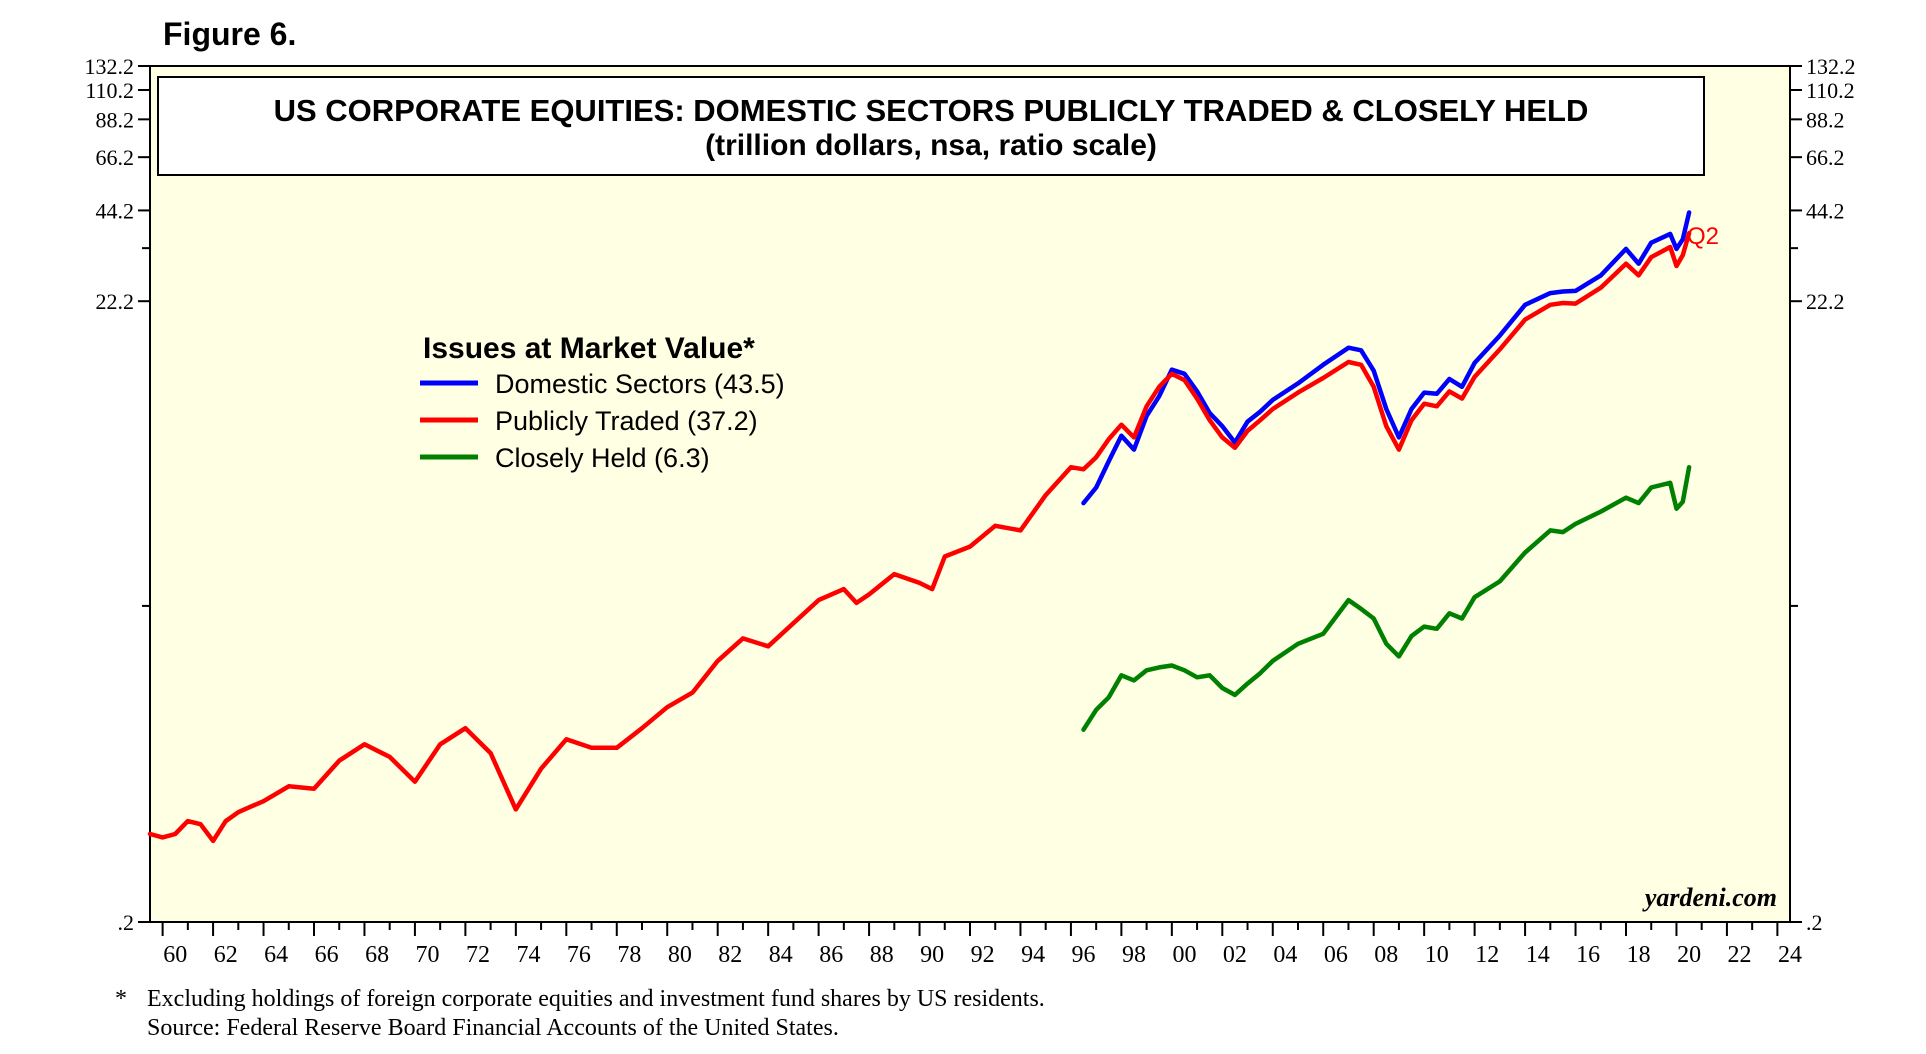  I want to click on x-tick-label: 86, so click(831, 955).